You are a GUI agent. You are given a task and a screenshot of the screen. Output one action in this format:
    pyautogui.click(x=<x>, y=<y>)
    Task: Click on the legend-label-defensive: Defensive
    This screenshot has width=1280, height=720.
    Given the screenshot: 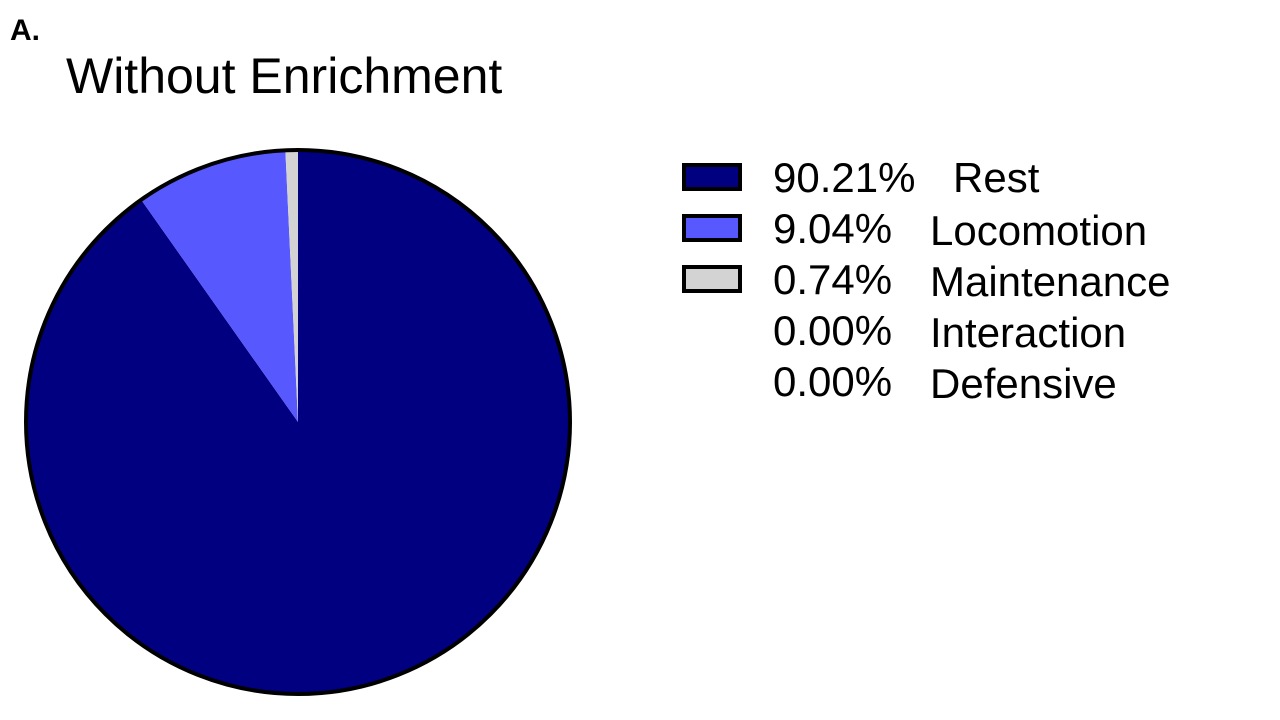 What is the action you would take?
    pyautogui.click(x=1023, y=383)
    